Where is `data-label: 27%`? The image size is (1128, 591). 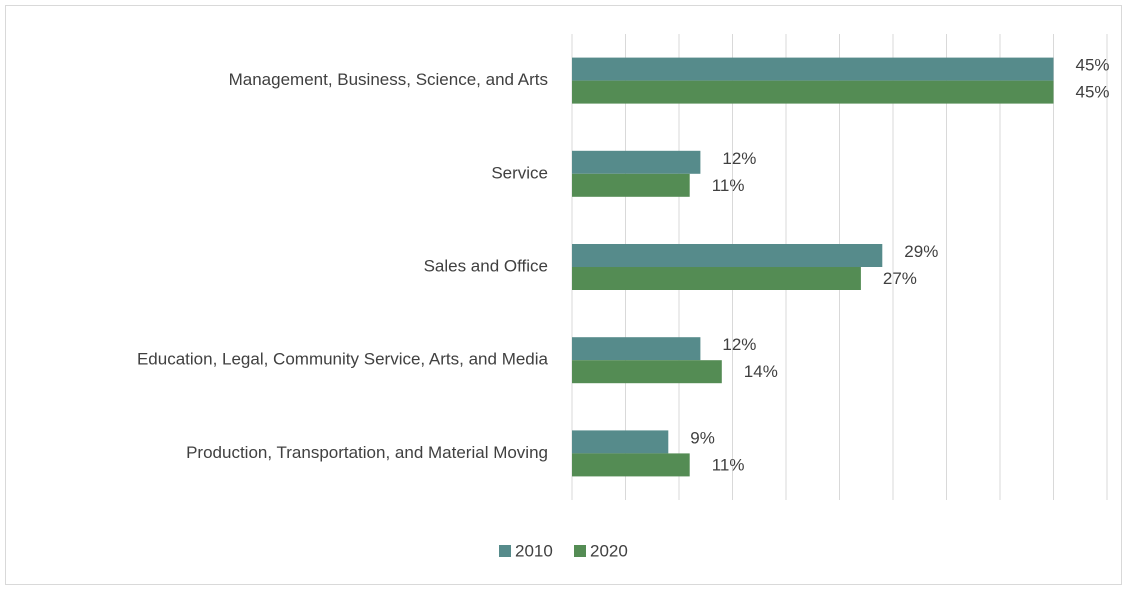
data-label: 27% is located at coordinates (900, 278).